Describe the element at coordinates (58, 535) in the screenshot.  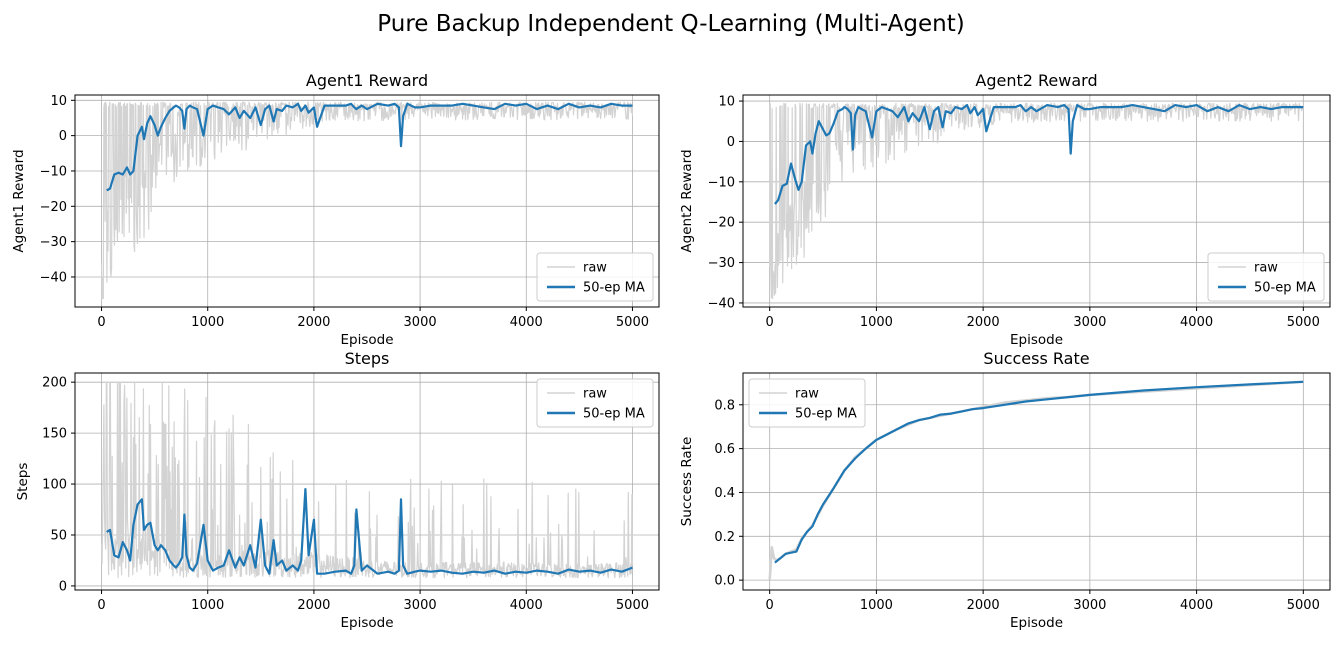
I see `y-tick-label: 50` at that location.